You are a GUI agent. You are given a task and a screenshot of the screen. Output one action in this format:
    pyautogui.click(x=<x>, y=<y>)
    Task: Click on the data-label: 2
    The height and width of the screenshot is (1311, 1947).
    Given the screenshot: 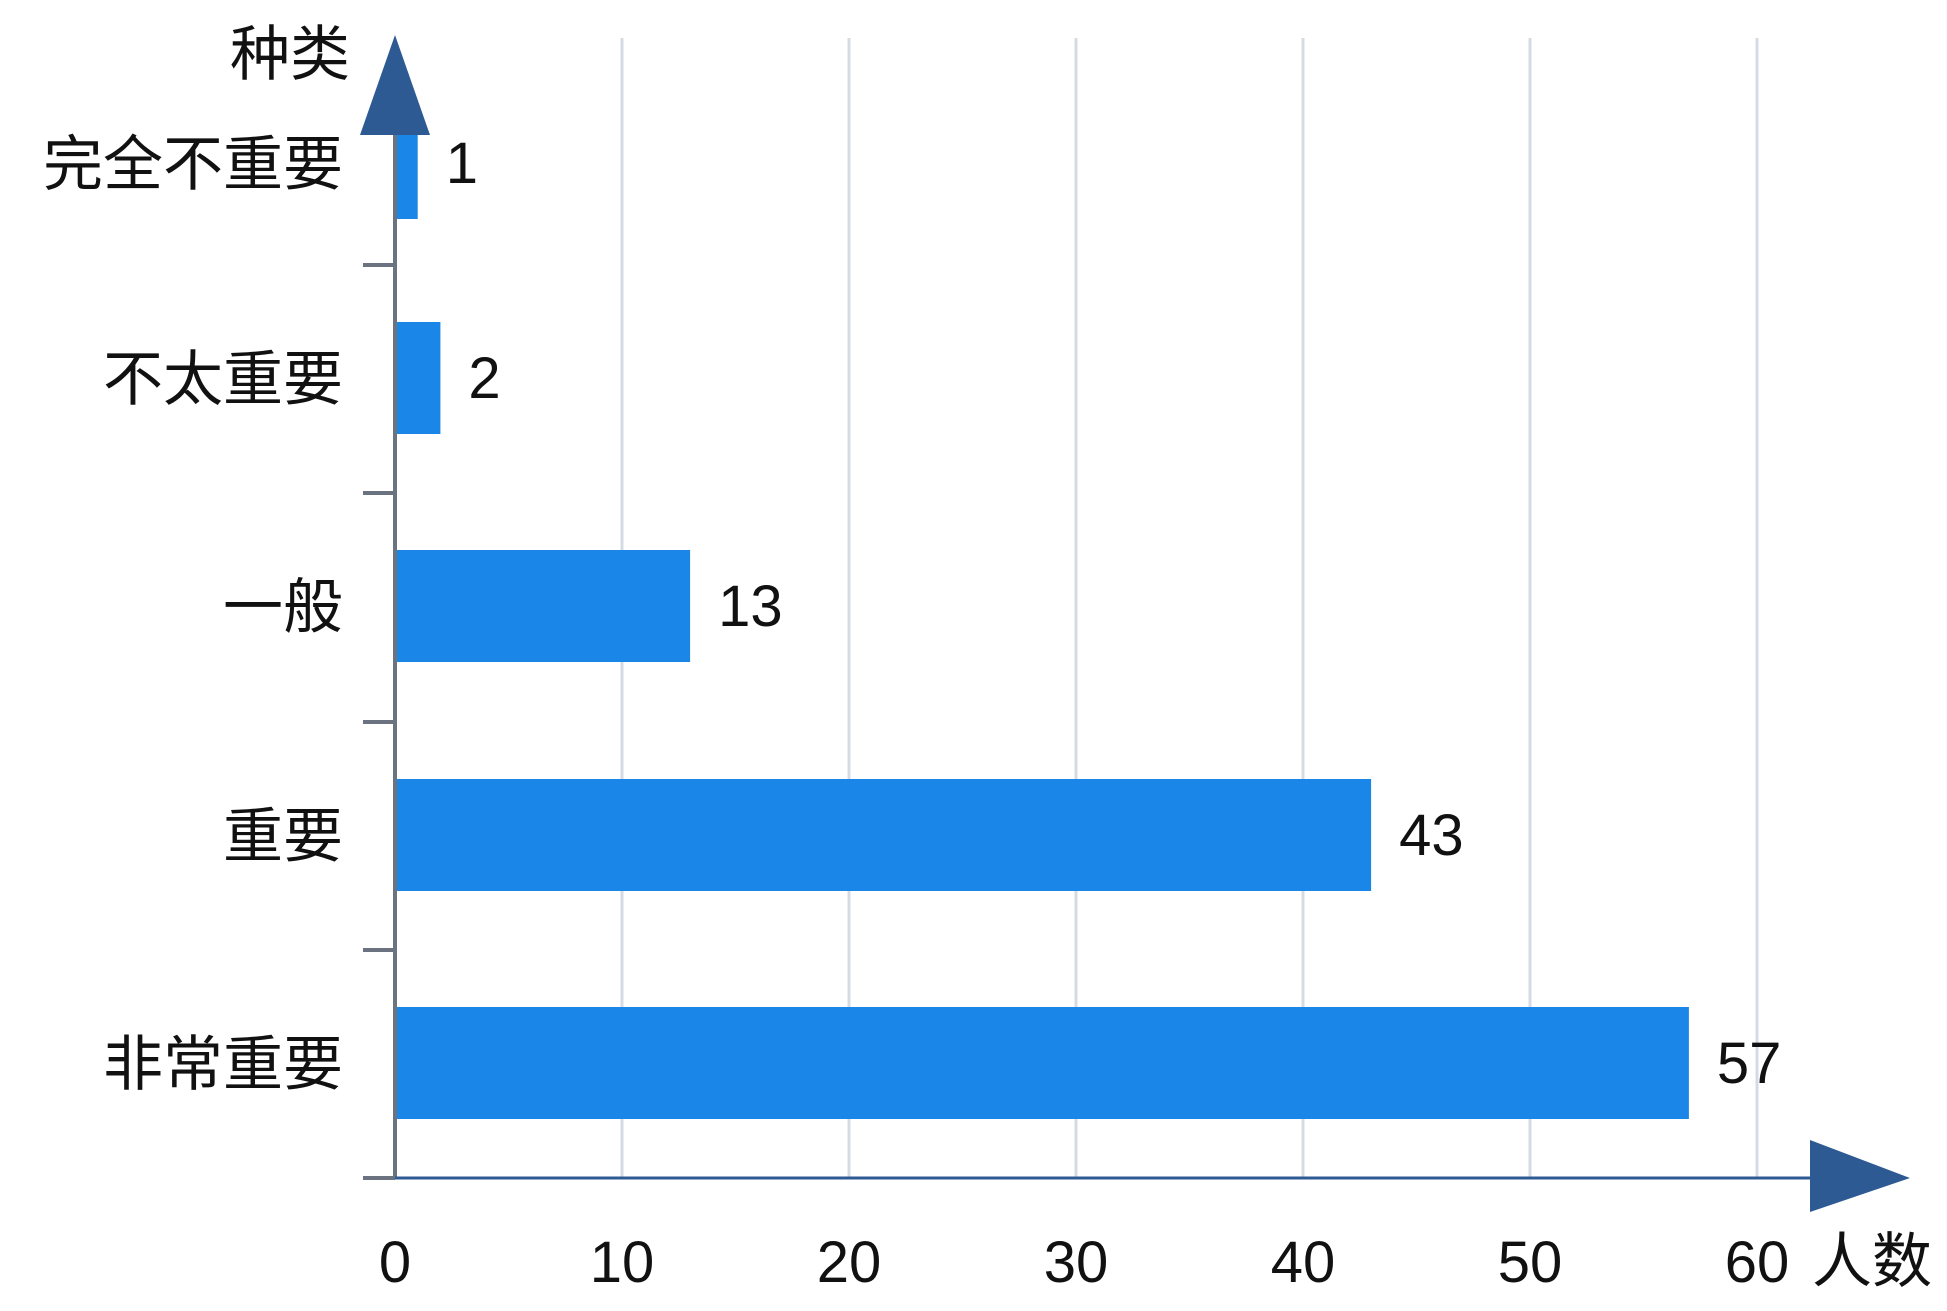 What is the action you would take?
    pyautogui.click(x=484, y=378)
    